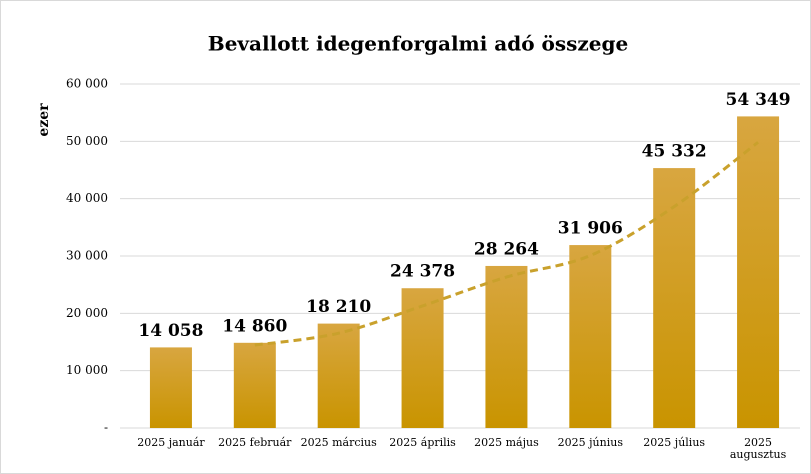 The height and width of the screenshot is (474, 811). Describe the element at coordinates (255, 442) in the screenshot. I see `x-tick-label: 2025 február` at that location.